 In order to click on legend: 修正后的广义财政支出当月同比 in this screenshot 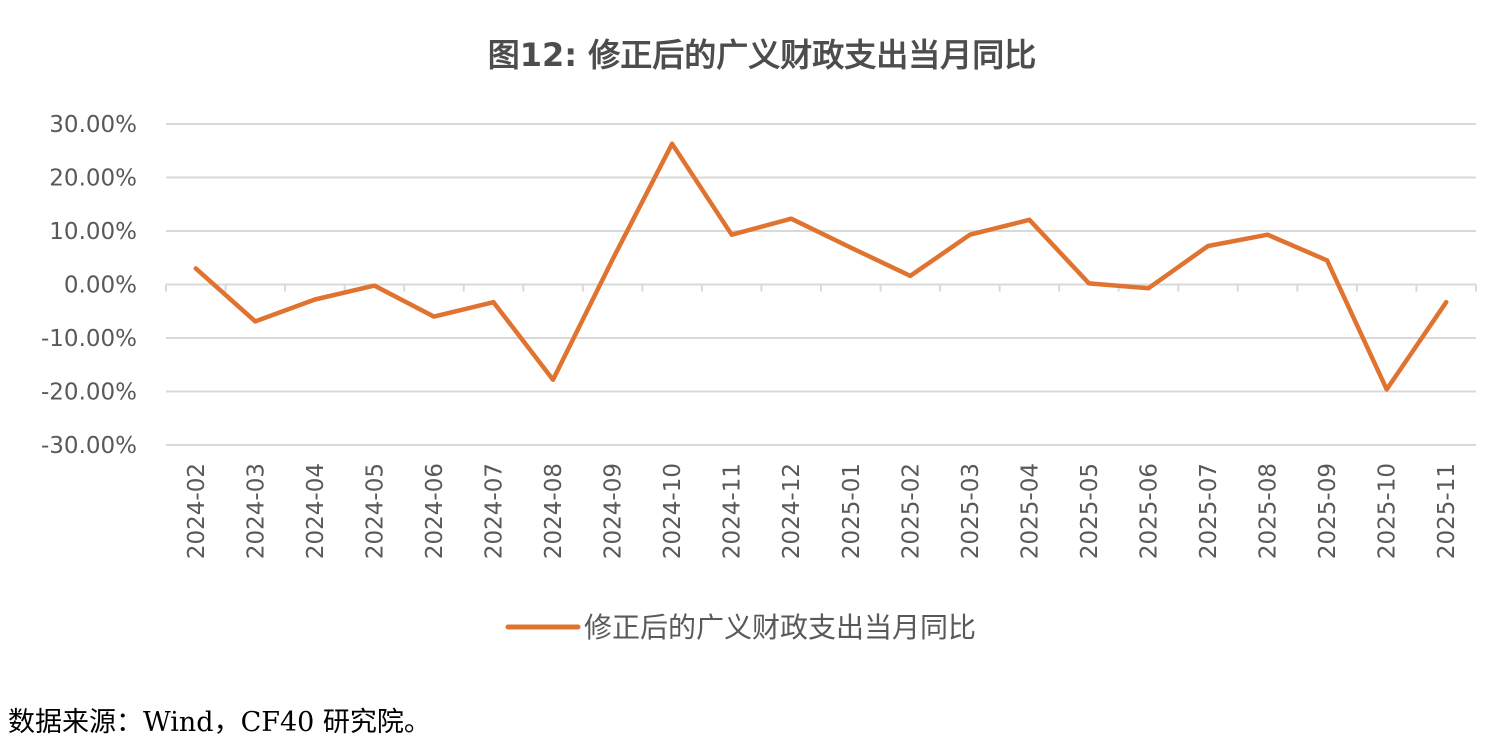, I will do `click(740, 627)`.